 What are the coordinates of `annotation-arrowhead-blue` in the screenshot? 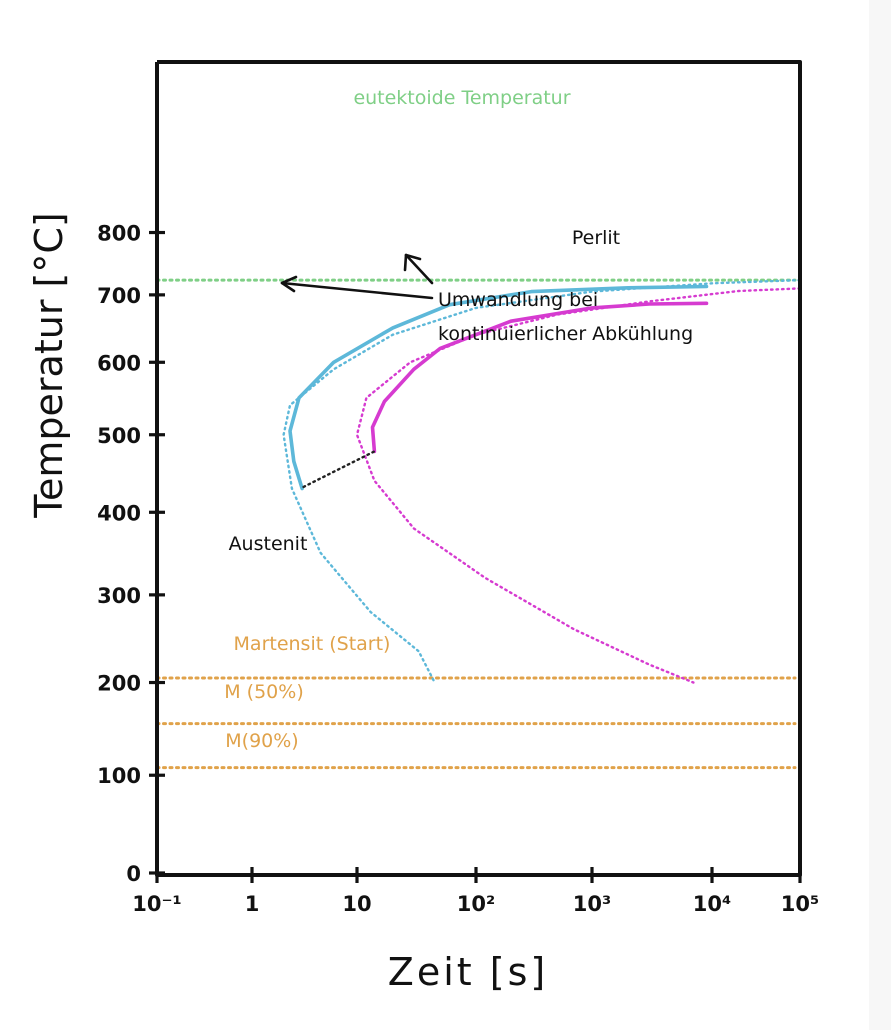 It's located at (289, 284).